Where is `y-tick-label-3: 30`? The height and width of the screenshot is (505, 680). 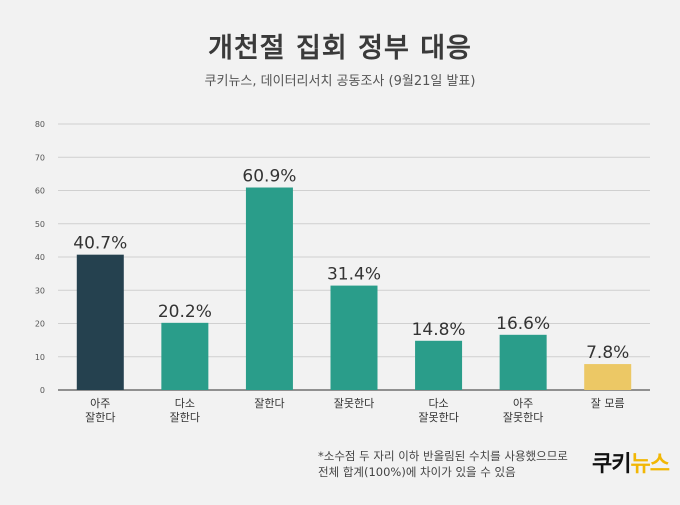
y-tick-label-3: 30 is located at coordinates (40, 290).